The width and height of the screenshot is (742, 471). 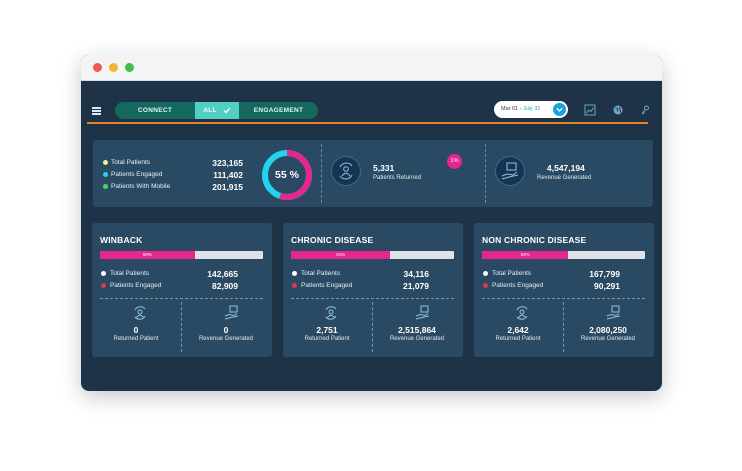 I want to click on legend-patients-engaged: Patients Engaged, so click(x=132, y=175).